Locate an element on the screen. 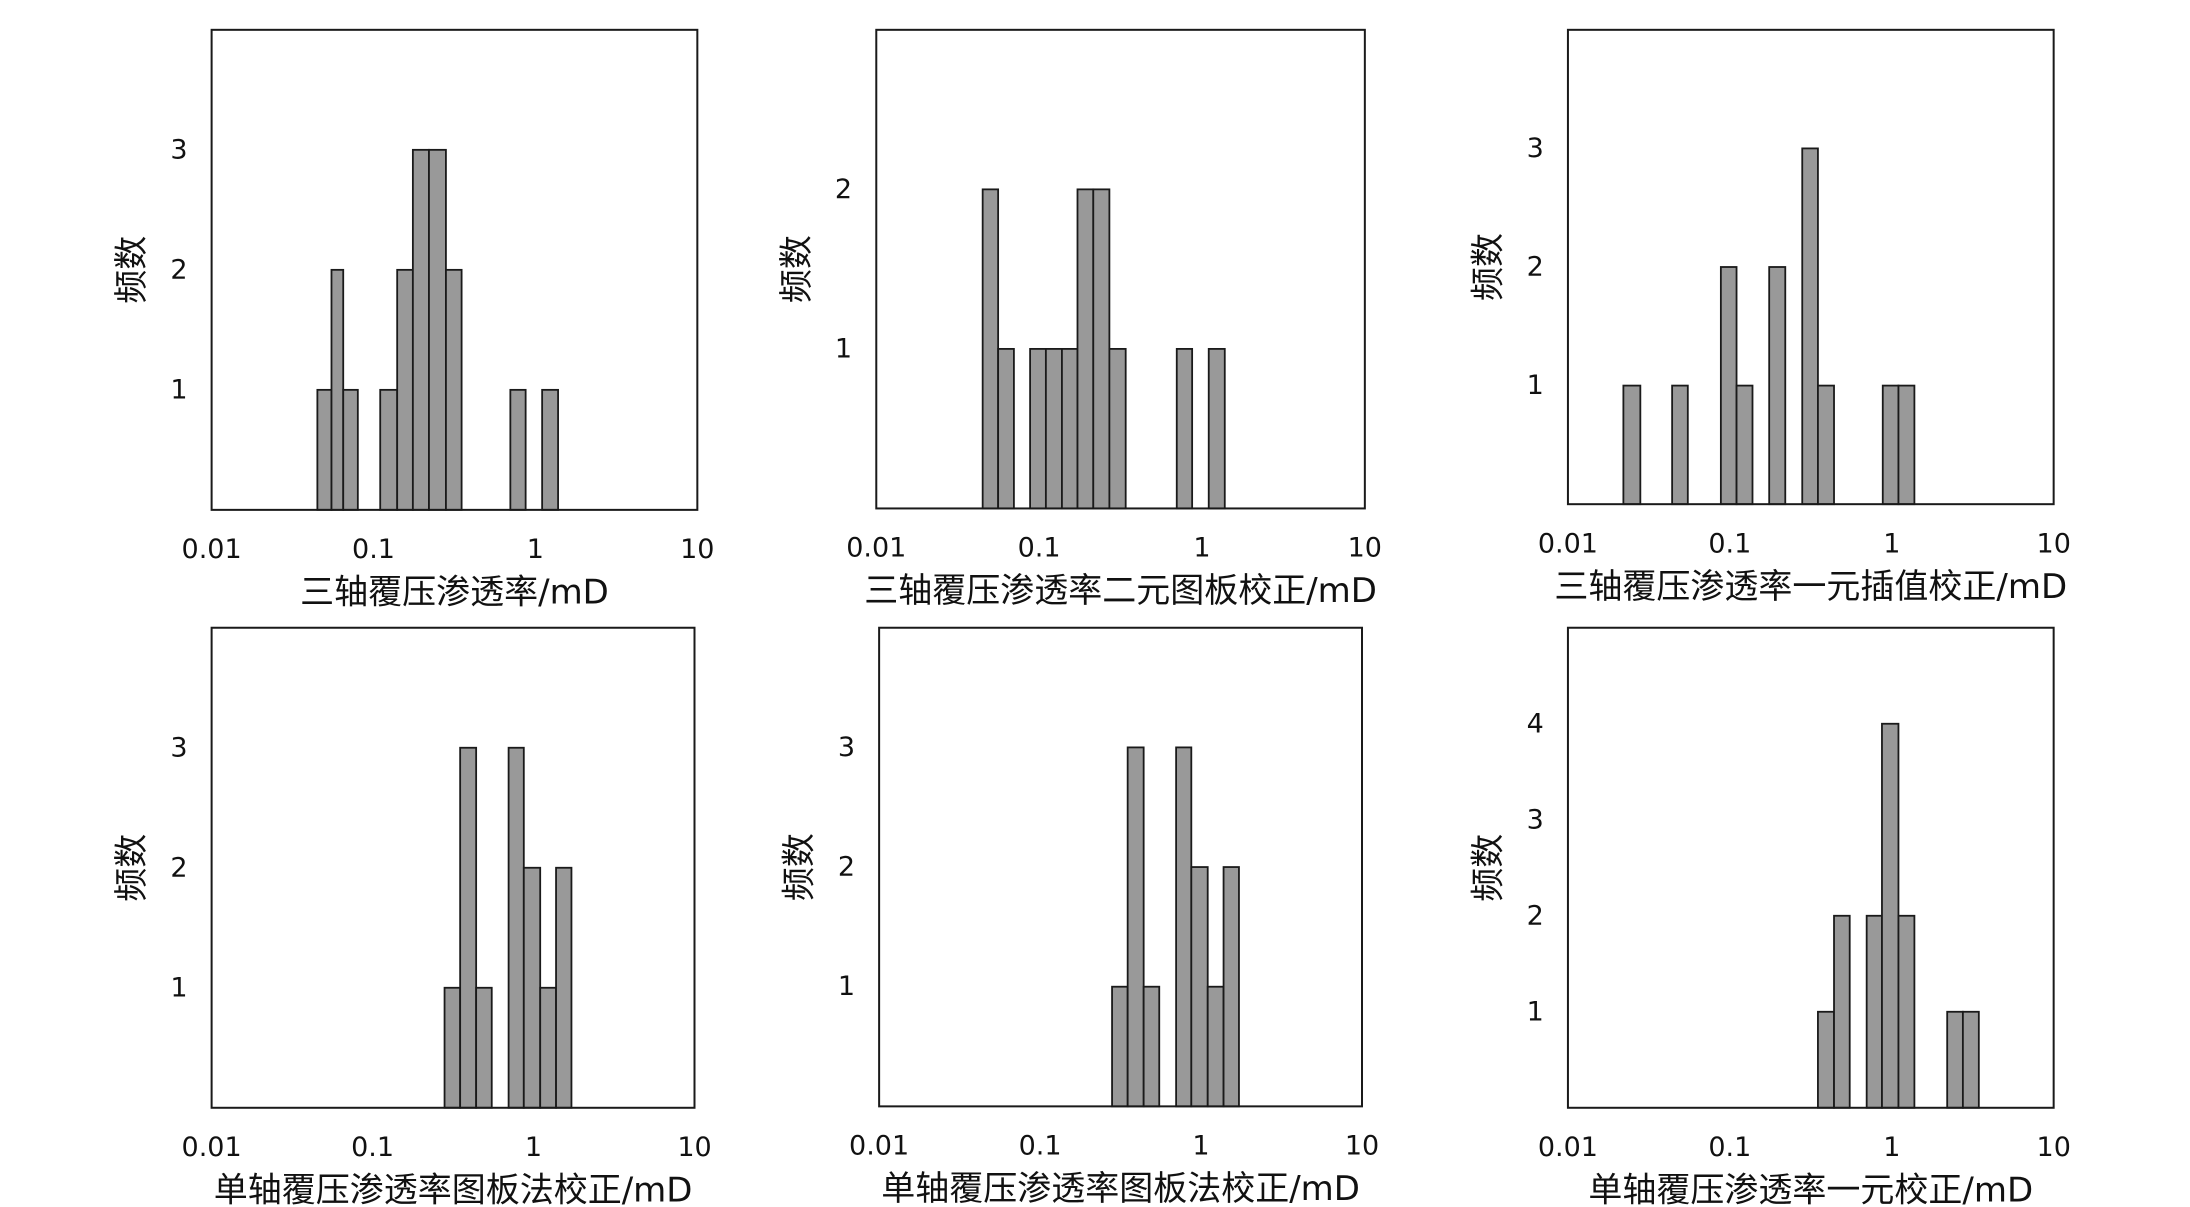  x-axis-label: 三轴覆压渗透率二元图板校正/mD is located at coordinates (1120, 591).